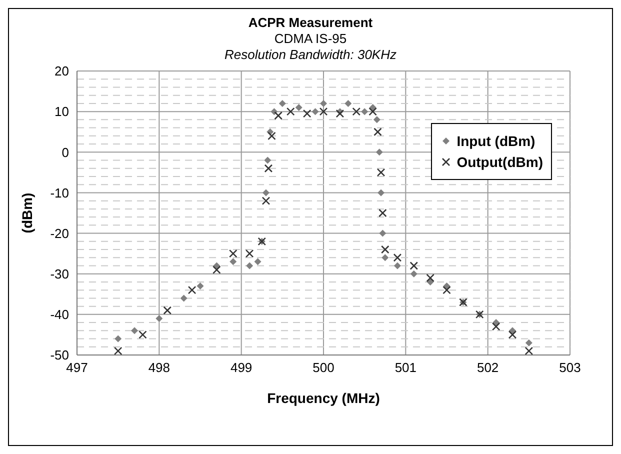 The width and height of the screenshot is (621, 454). Describe the element at coordinates (61, 112) in the screenshot. I see `y-tick-label: 10` at that location.